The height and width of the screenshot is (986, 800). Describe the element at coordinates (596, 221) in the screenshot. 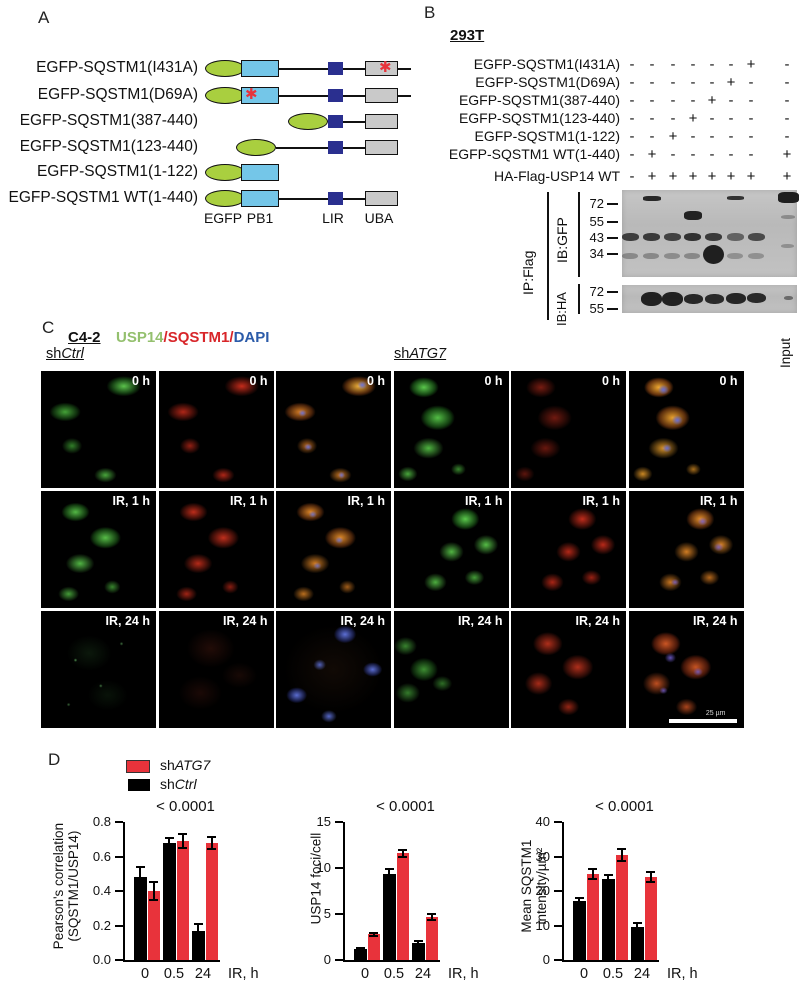

I see `mw-marker: 55` at that location.